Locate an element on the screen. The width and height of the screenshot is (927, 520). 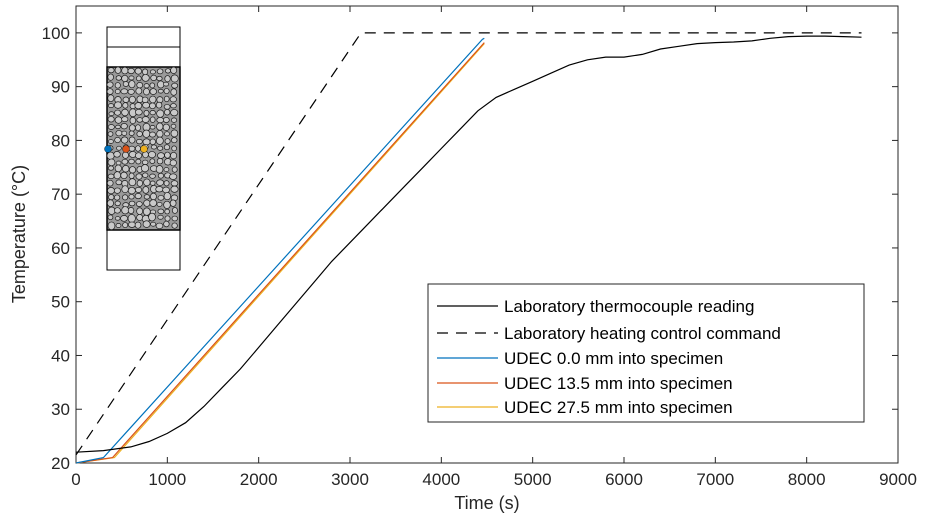
legend-label-thermocouple: Laboratory thermocouple reading is located at coordinates (629, 306).